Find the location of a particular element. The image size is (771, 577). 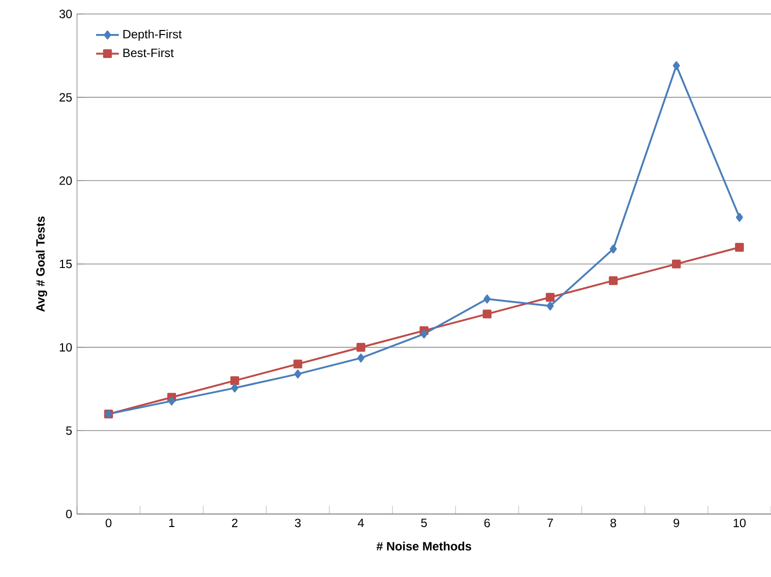

x-tick-label: 4 is located at coordinates (361, 522).